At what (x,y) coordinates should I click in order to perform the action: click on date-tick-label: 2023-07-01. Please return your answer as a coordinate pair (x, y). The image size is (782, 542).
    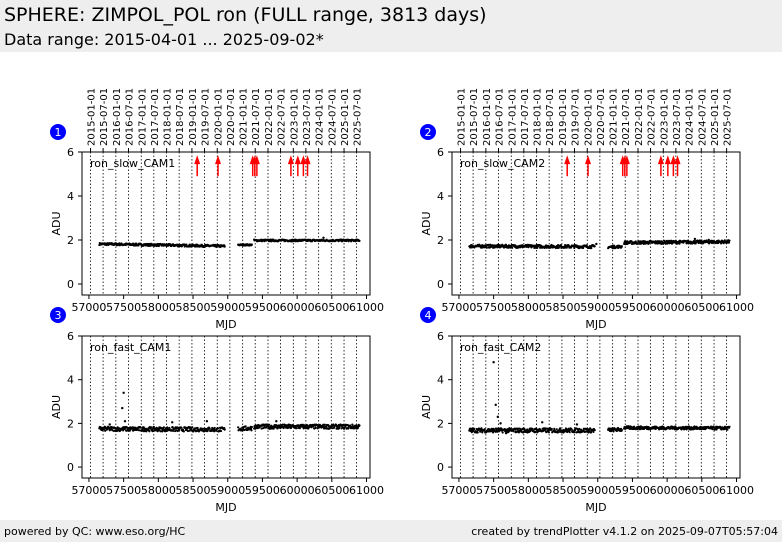
    Looking at the image, I should click on (307, 117).